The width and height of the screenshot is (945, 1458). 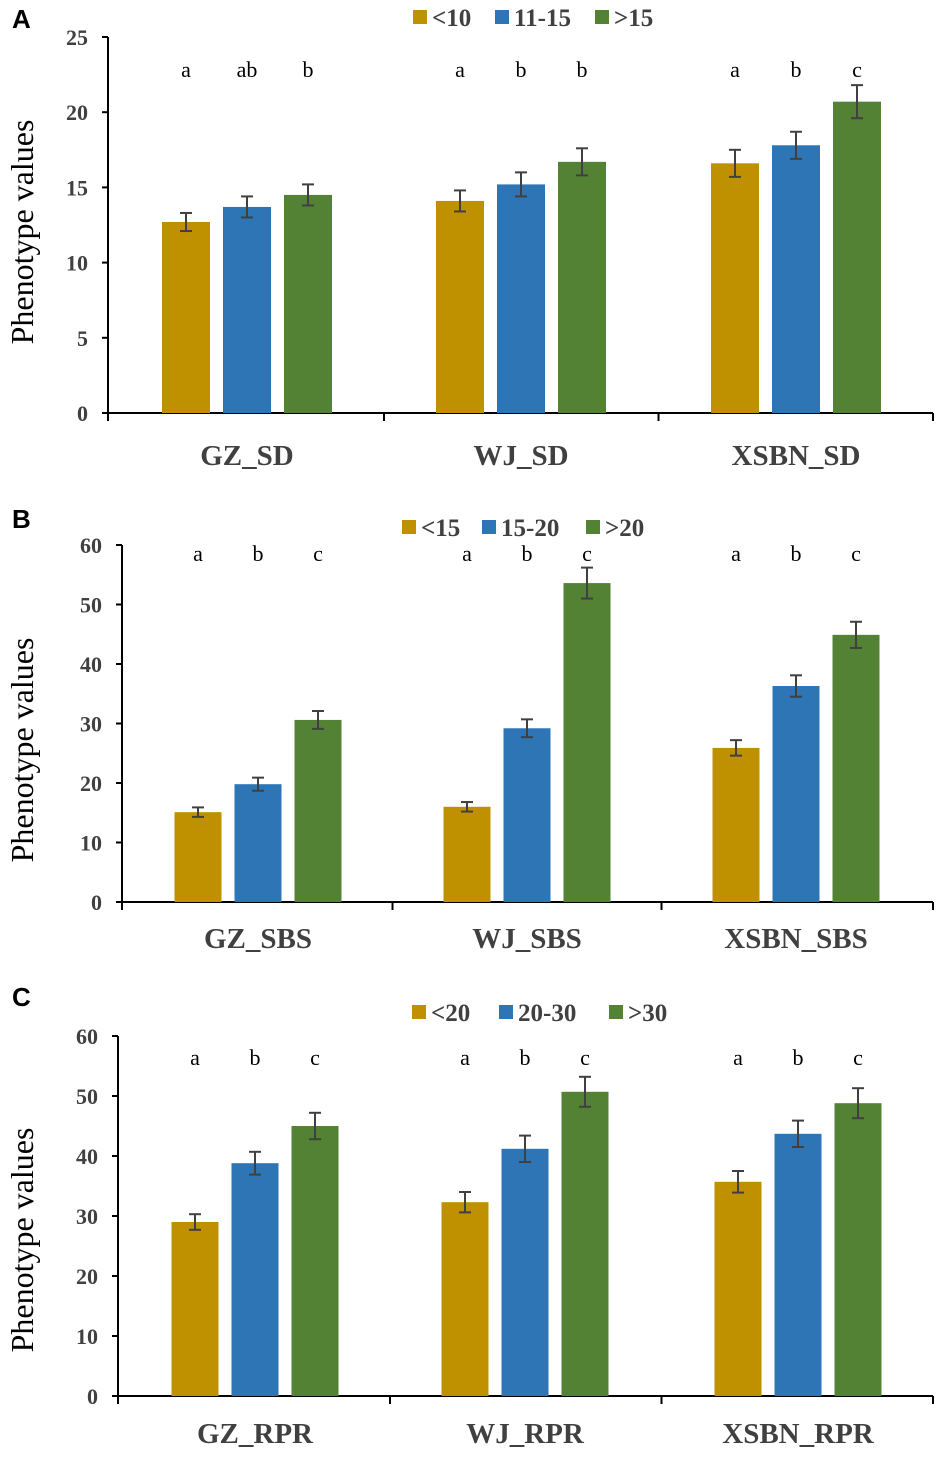 I want to click on legend-label: >15, so click(x=633, y=18).